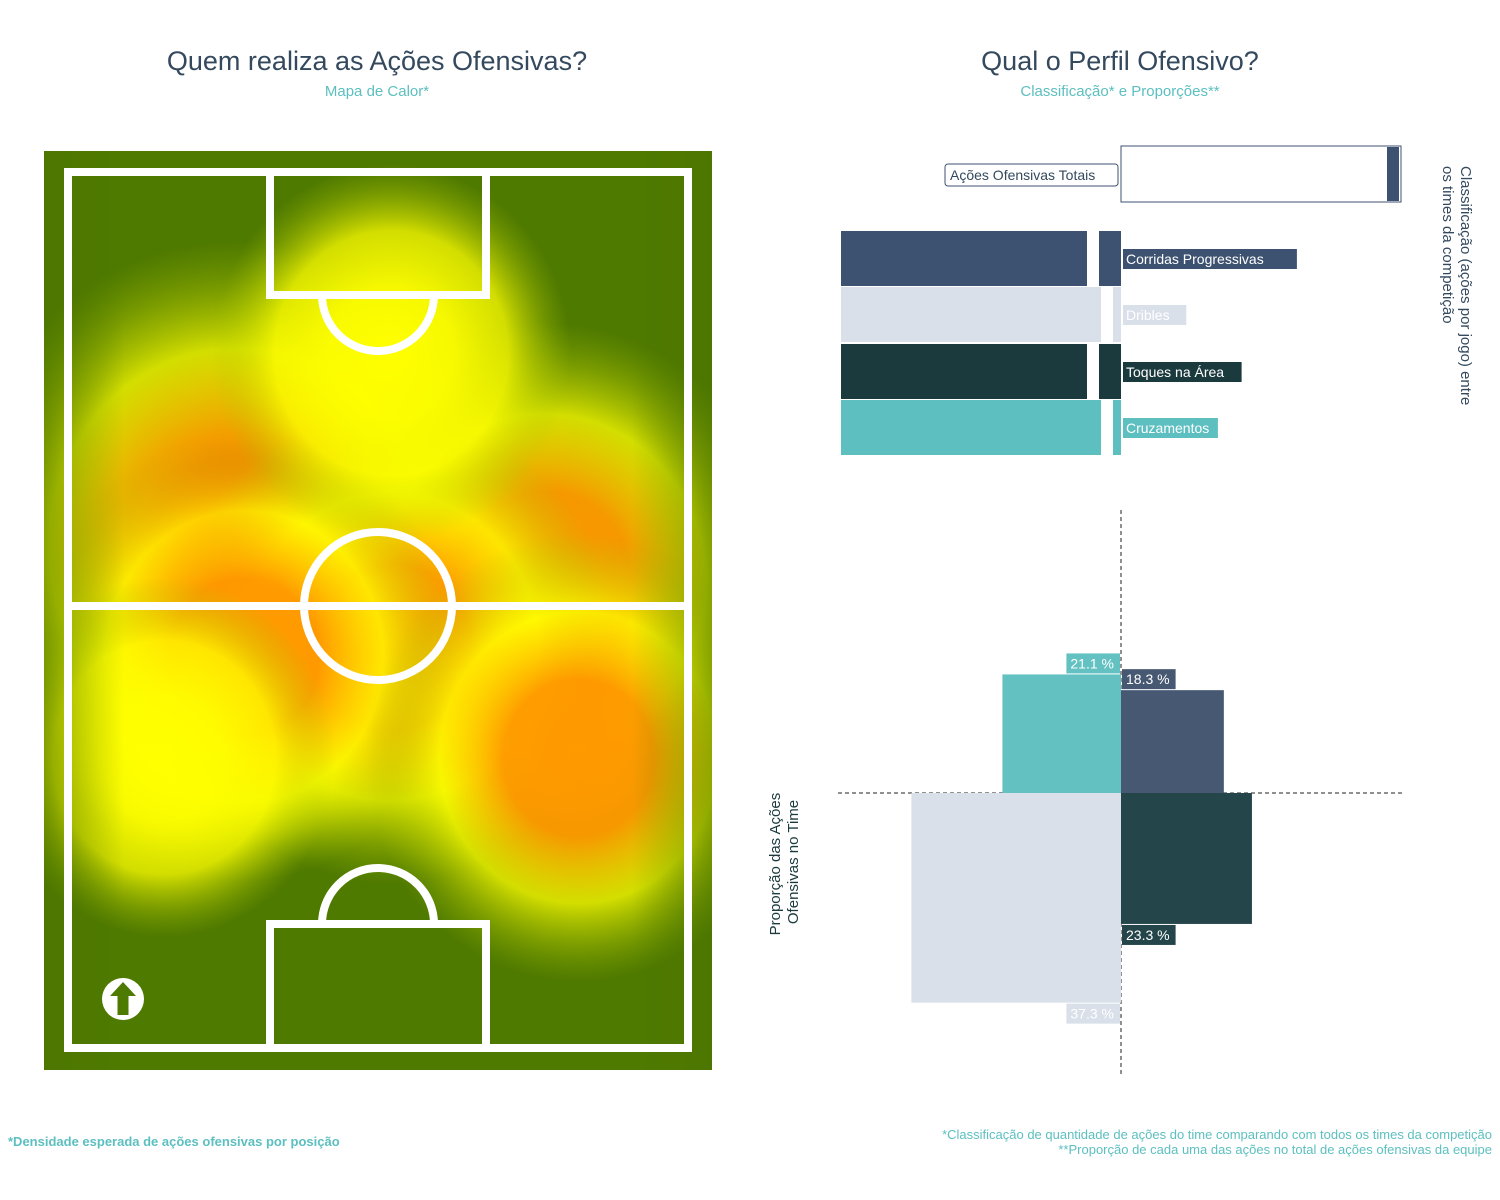  I want to click on quadrant-value-label: 37.3 %, so click(1093, 1014).